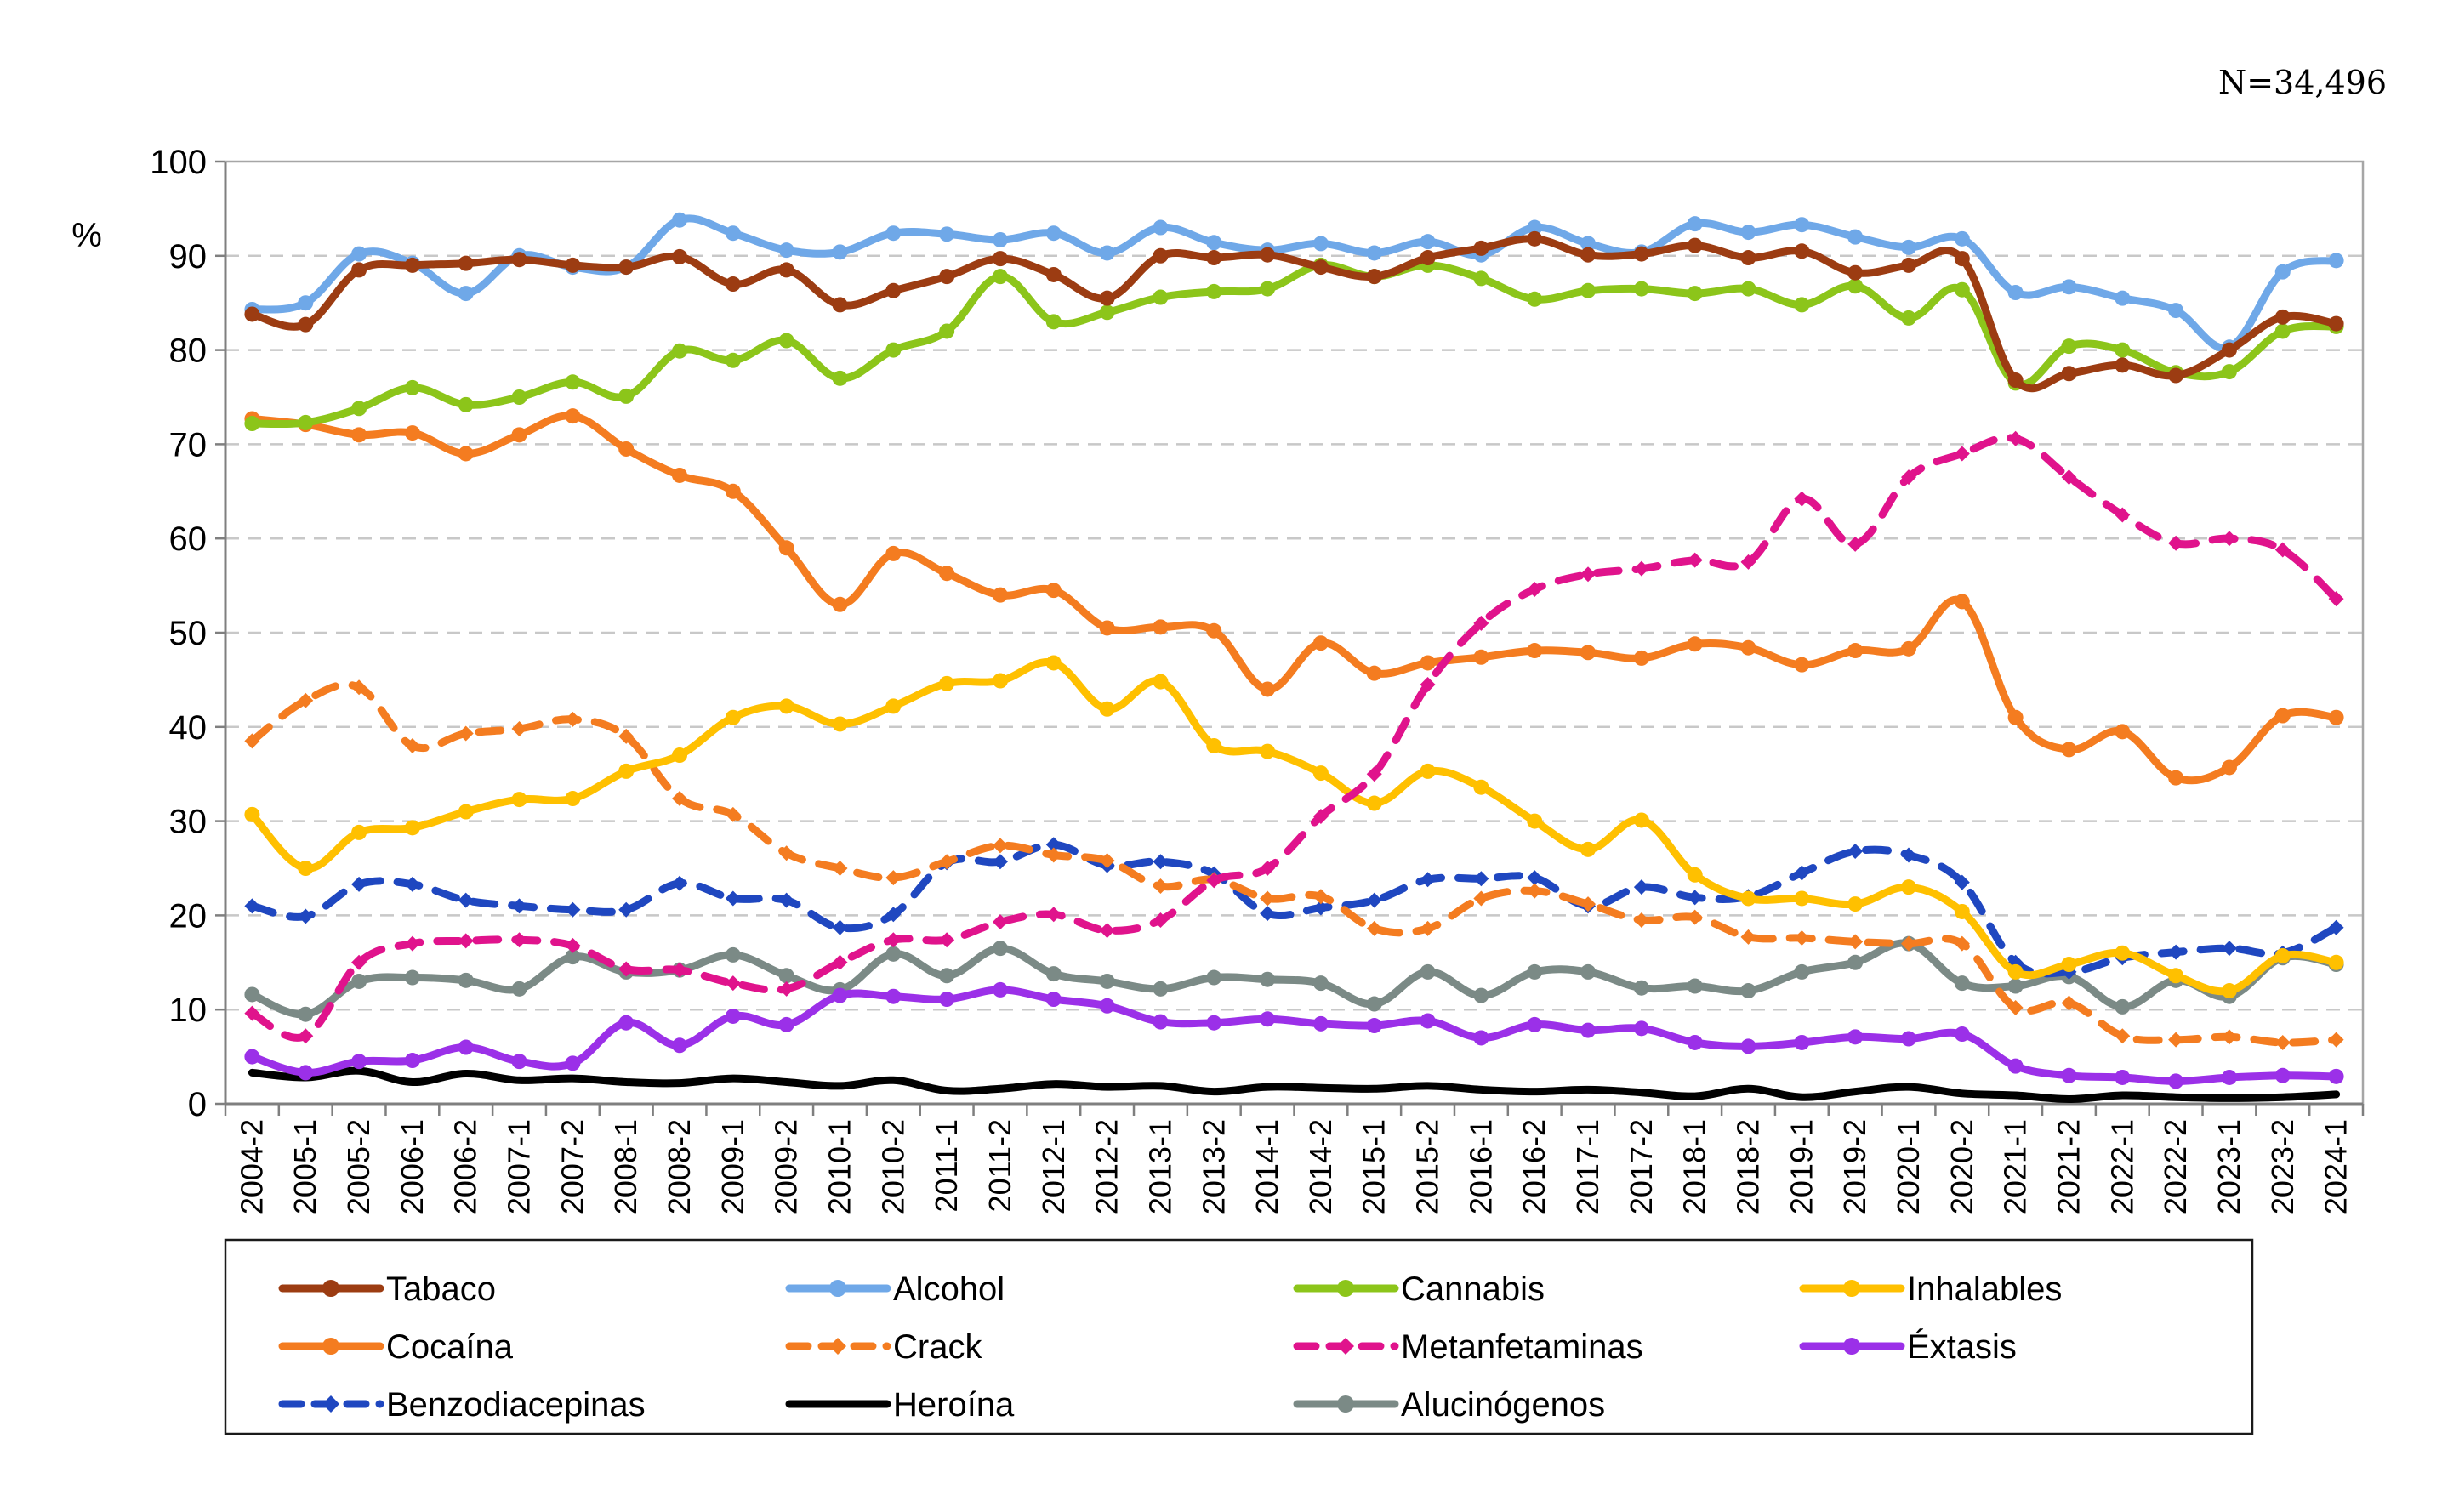 Image resolution: width=2442 pixels, height=1512 pixels. I want to click on legend-item-alucinogenos: Alucinógenos, so click(1449, 1405).